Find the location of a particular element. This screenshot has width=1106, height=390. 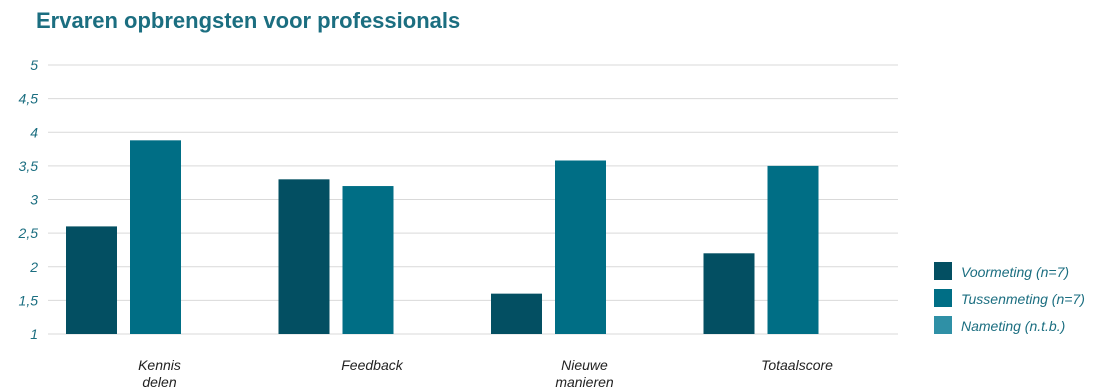

x-category-label-0: Kennis delen is located at coordinates (159, 373).